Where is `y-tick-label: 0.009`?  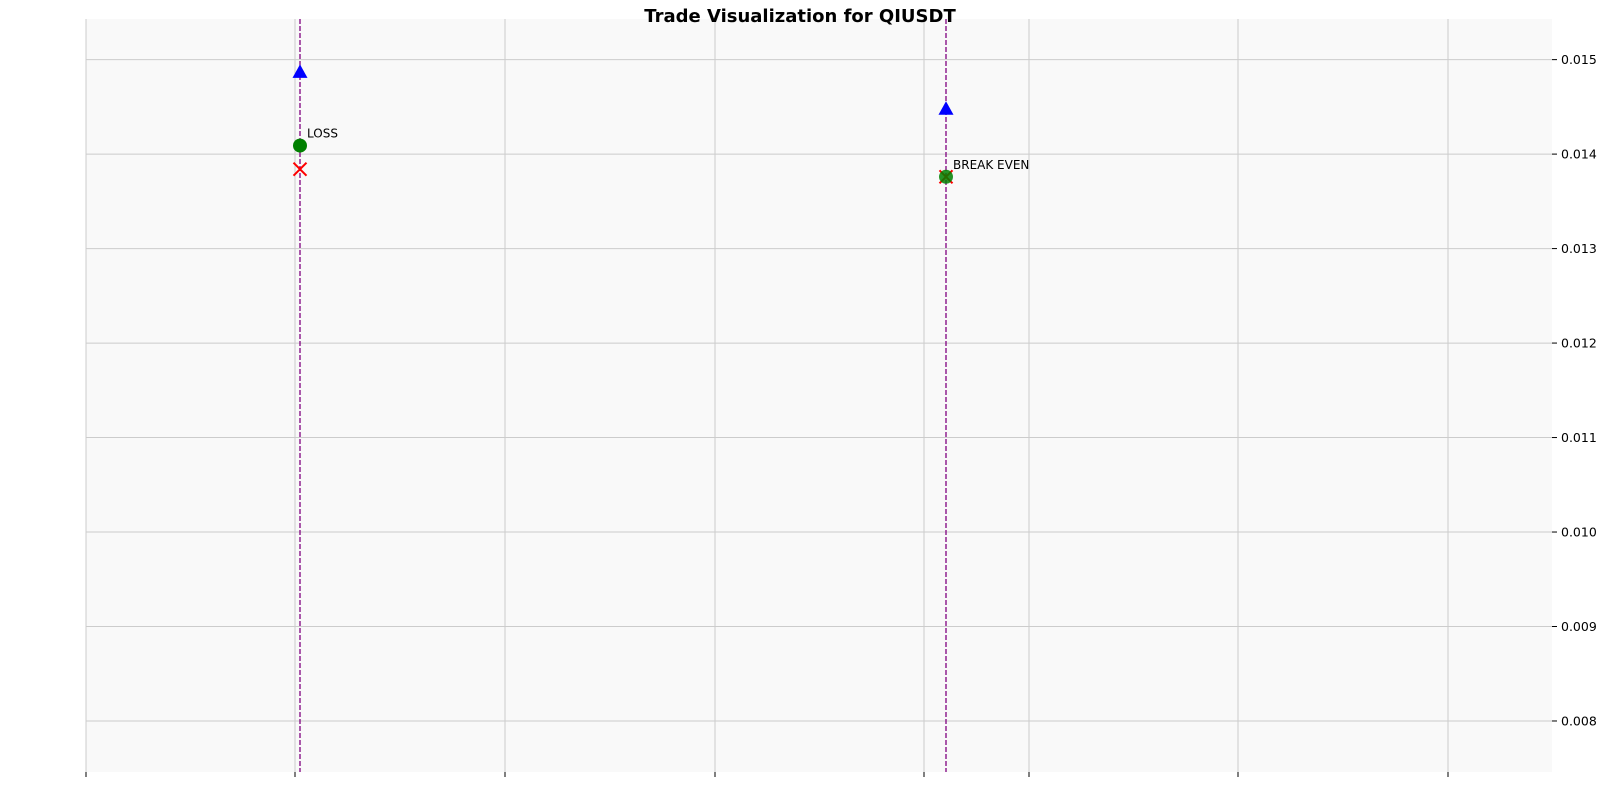
y-tick-label: 0.009 is located at coordinates (1579, 626).